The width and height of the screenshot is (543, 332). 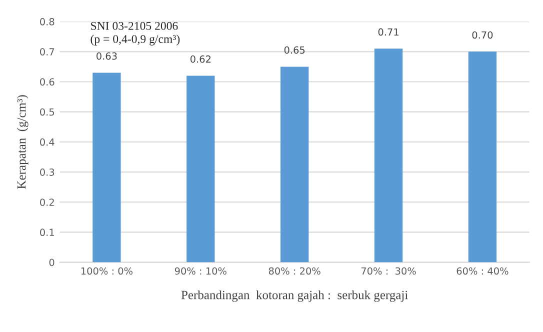 I want to click on data-label: 0.62, so click(x=200, y=59).